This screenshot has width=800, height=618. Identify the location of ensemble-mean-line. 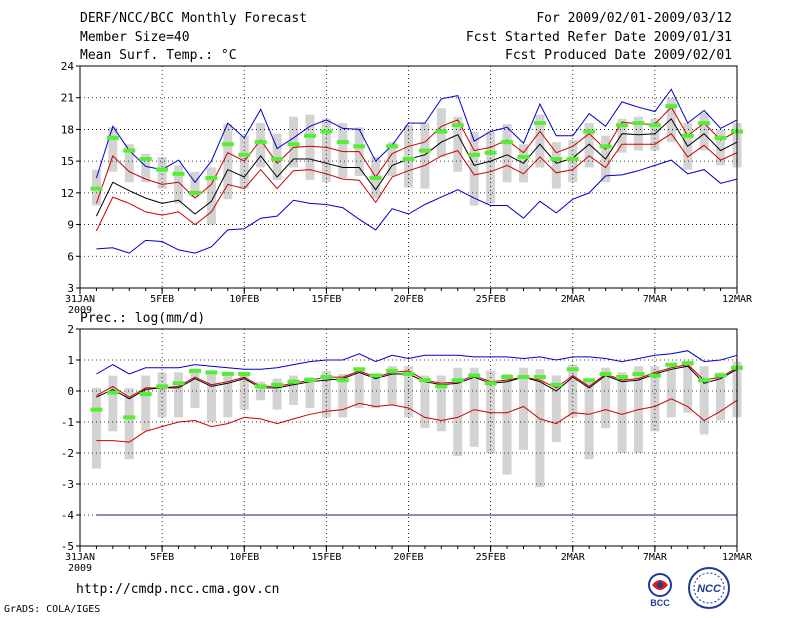
(416, 167).